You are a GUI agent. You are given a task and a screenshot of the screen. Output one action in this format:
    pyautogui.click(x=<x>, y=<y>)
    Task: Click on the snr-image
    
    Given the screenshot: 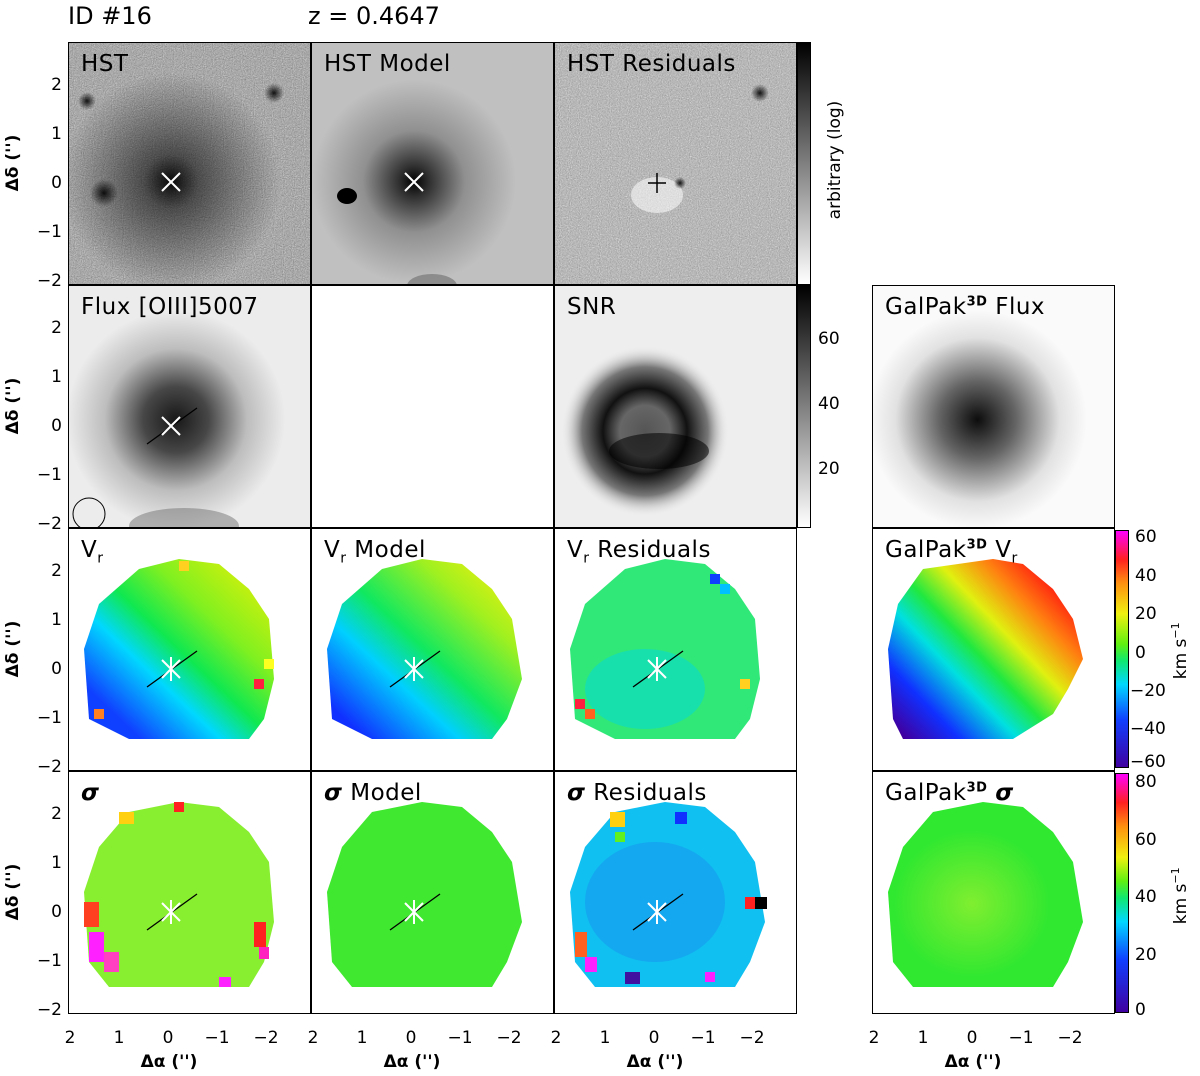 What is the action you would take?
    pyautogui.click(x=675, y=406)
    